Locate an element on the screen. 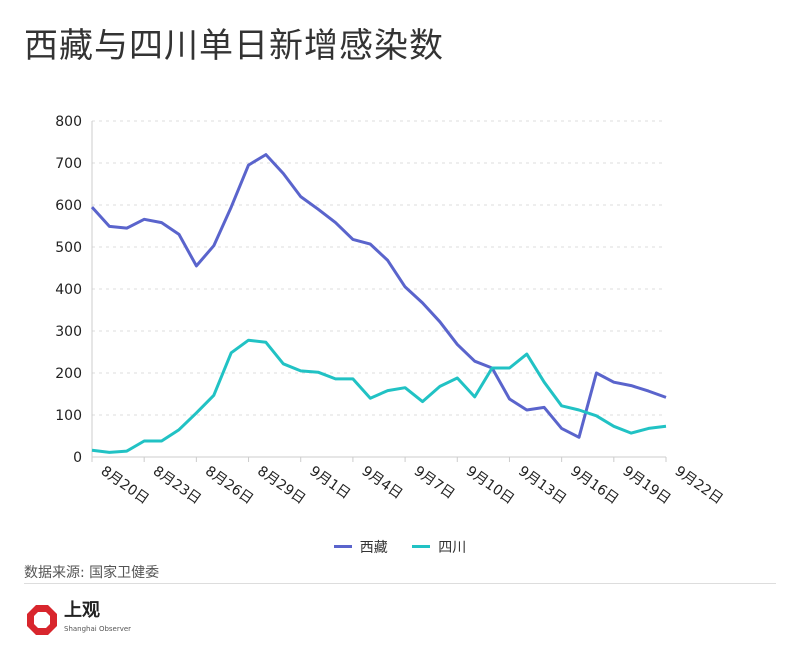  logo-name: 上观 is located at coordinates (82, 610).